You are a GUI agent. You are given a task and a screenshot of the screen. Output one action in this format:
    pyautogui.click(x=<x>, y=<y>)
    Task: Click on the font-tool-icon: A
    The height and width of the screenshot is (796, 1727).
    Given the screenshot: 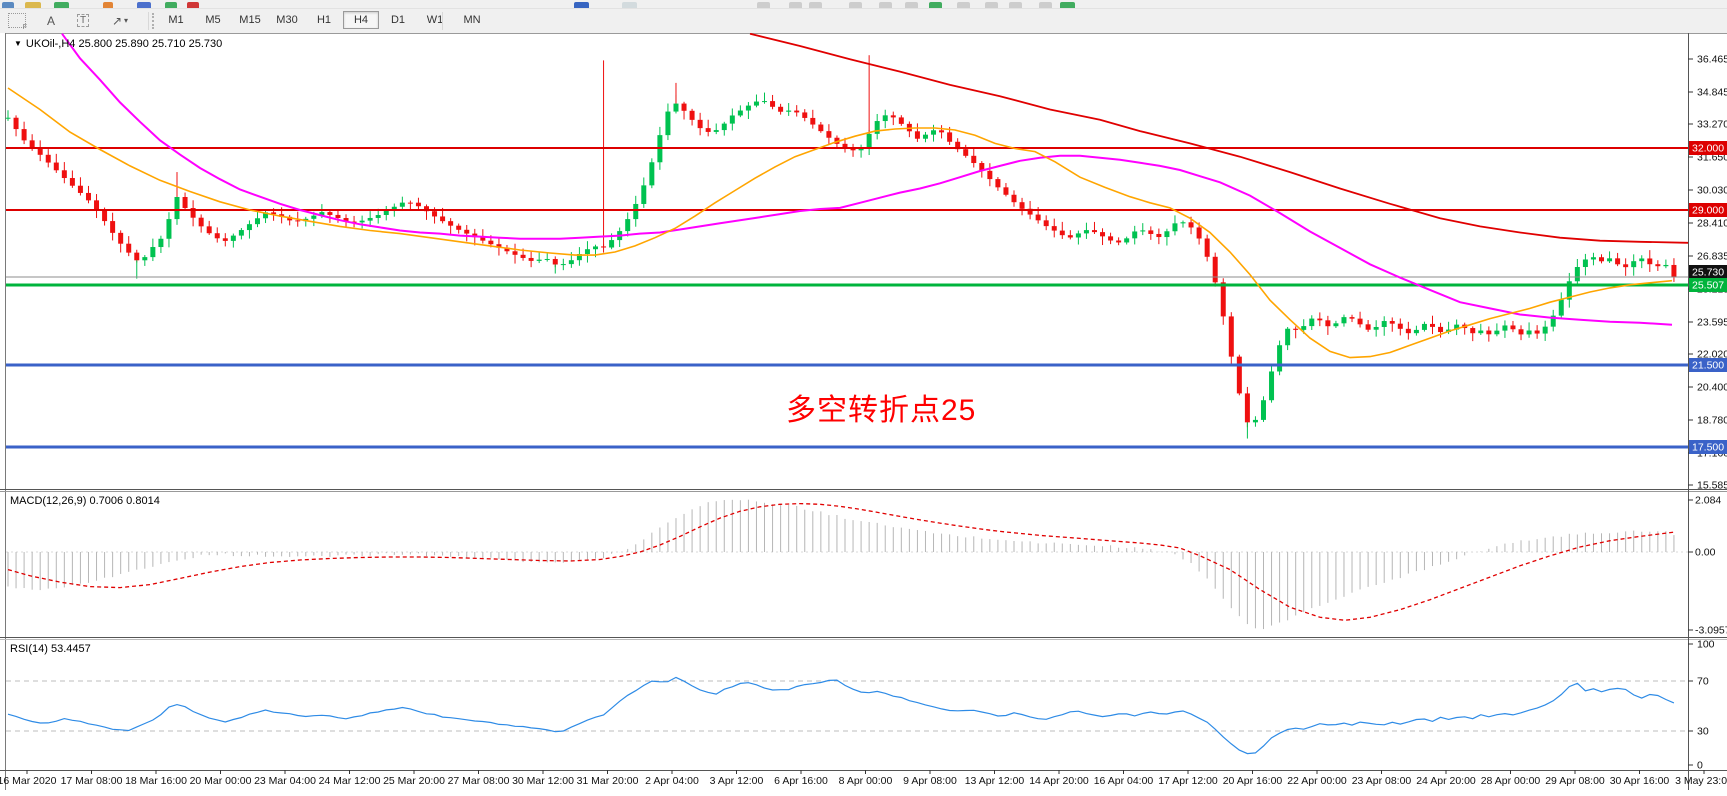 What is the action you would take?
    pyautogui.click(x=50, y=20)
    